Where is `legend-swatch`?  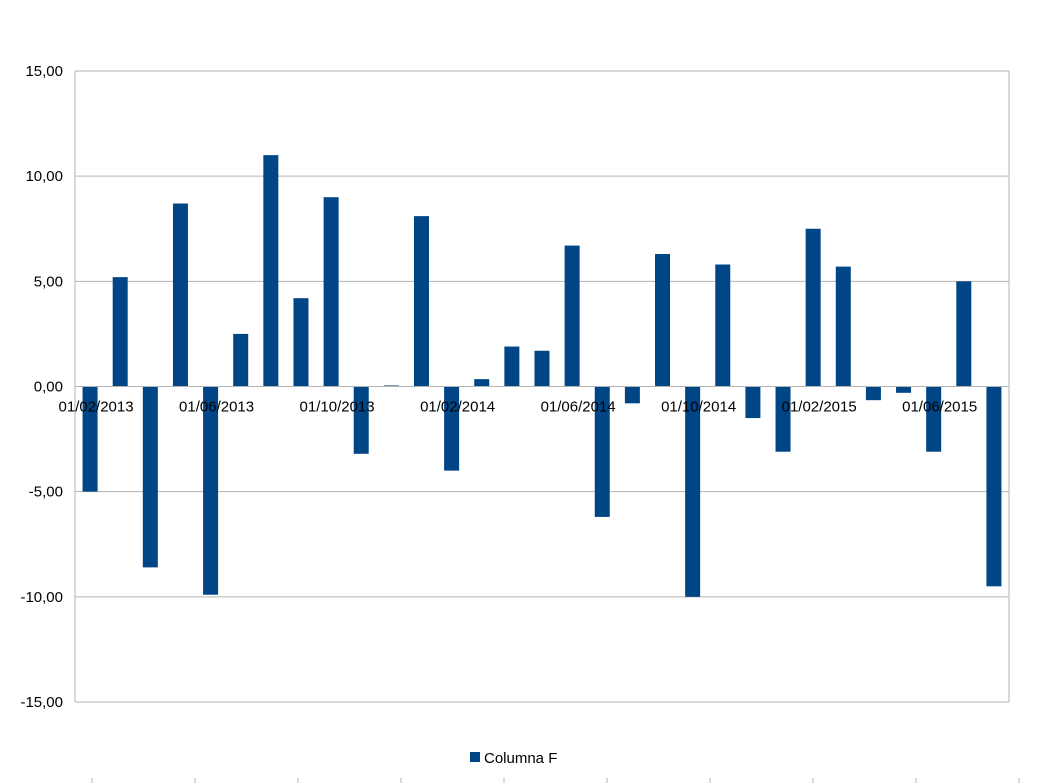
legend-swatch is located at coordinates (475, 757).